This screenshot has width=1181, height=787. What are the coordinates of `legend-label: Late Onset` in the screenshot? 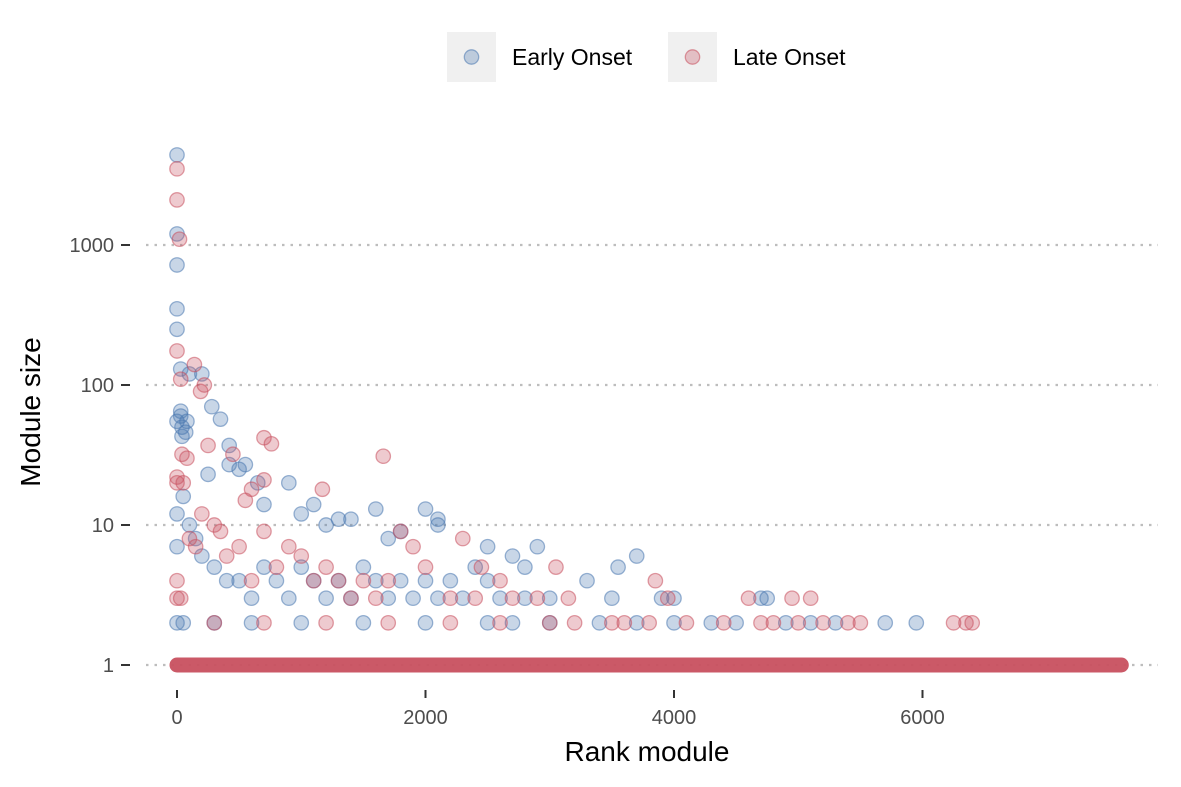 It's located at (789, 57).